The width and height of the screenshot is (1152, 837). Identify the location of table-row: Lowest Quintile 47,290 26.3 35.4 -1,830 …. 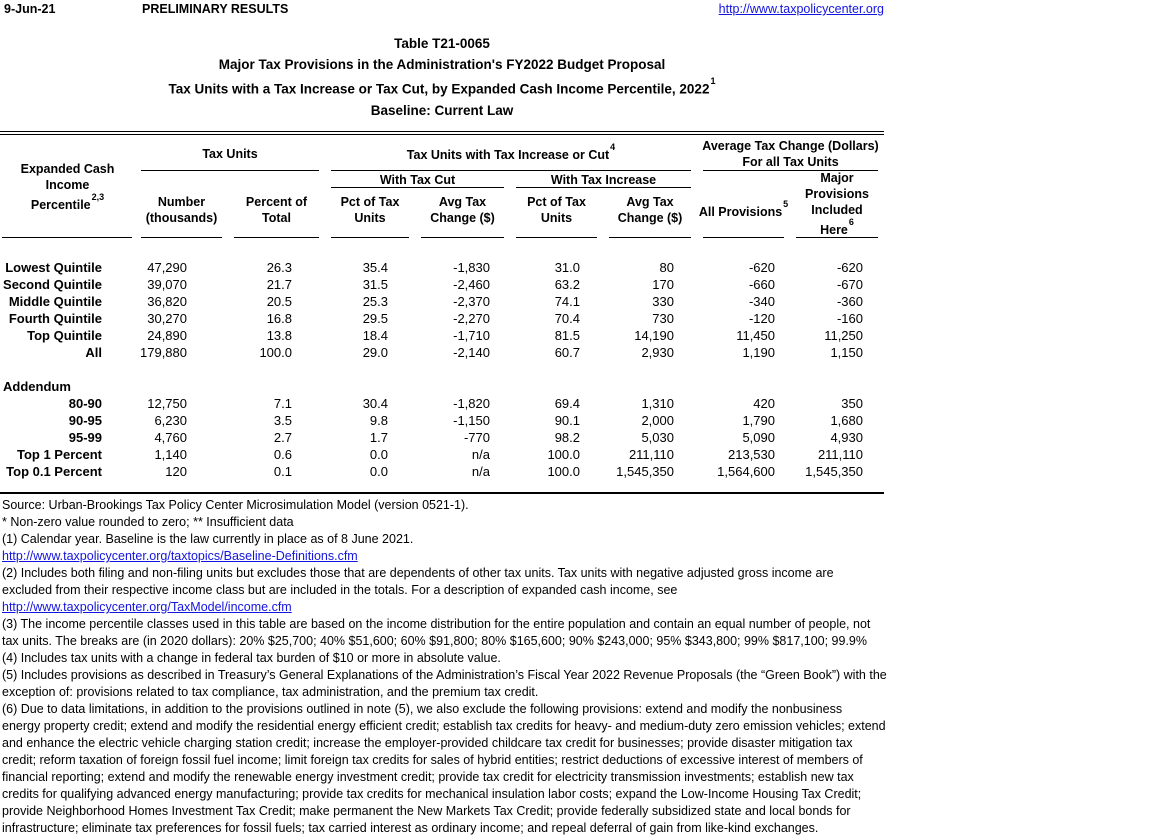
(442, 267).